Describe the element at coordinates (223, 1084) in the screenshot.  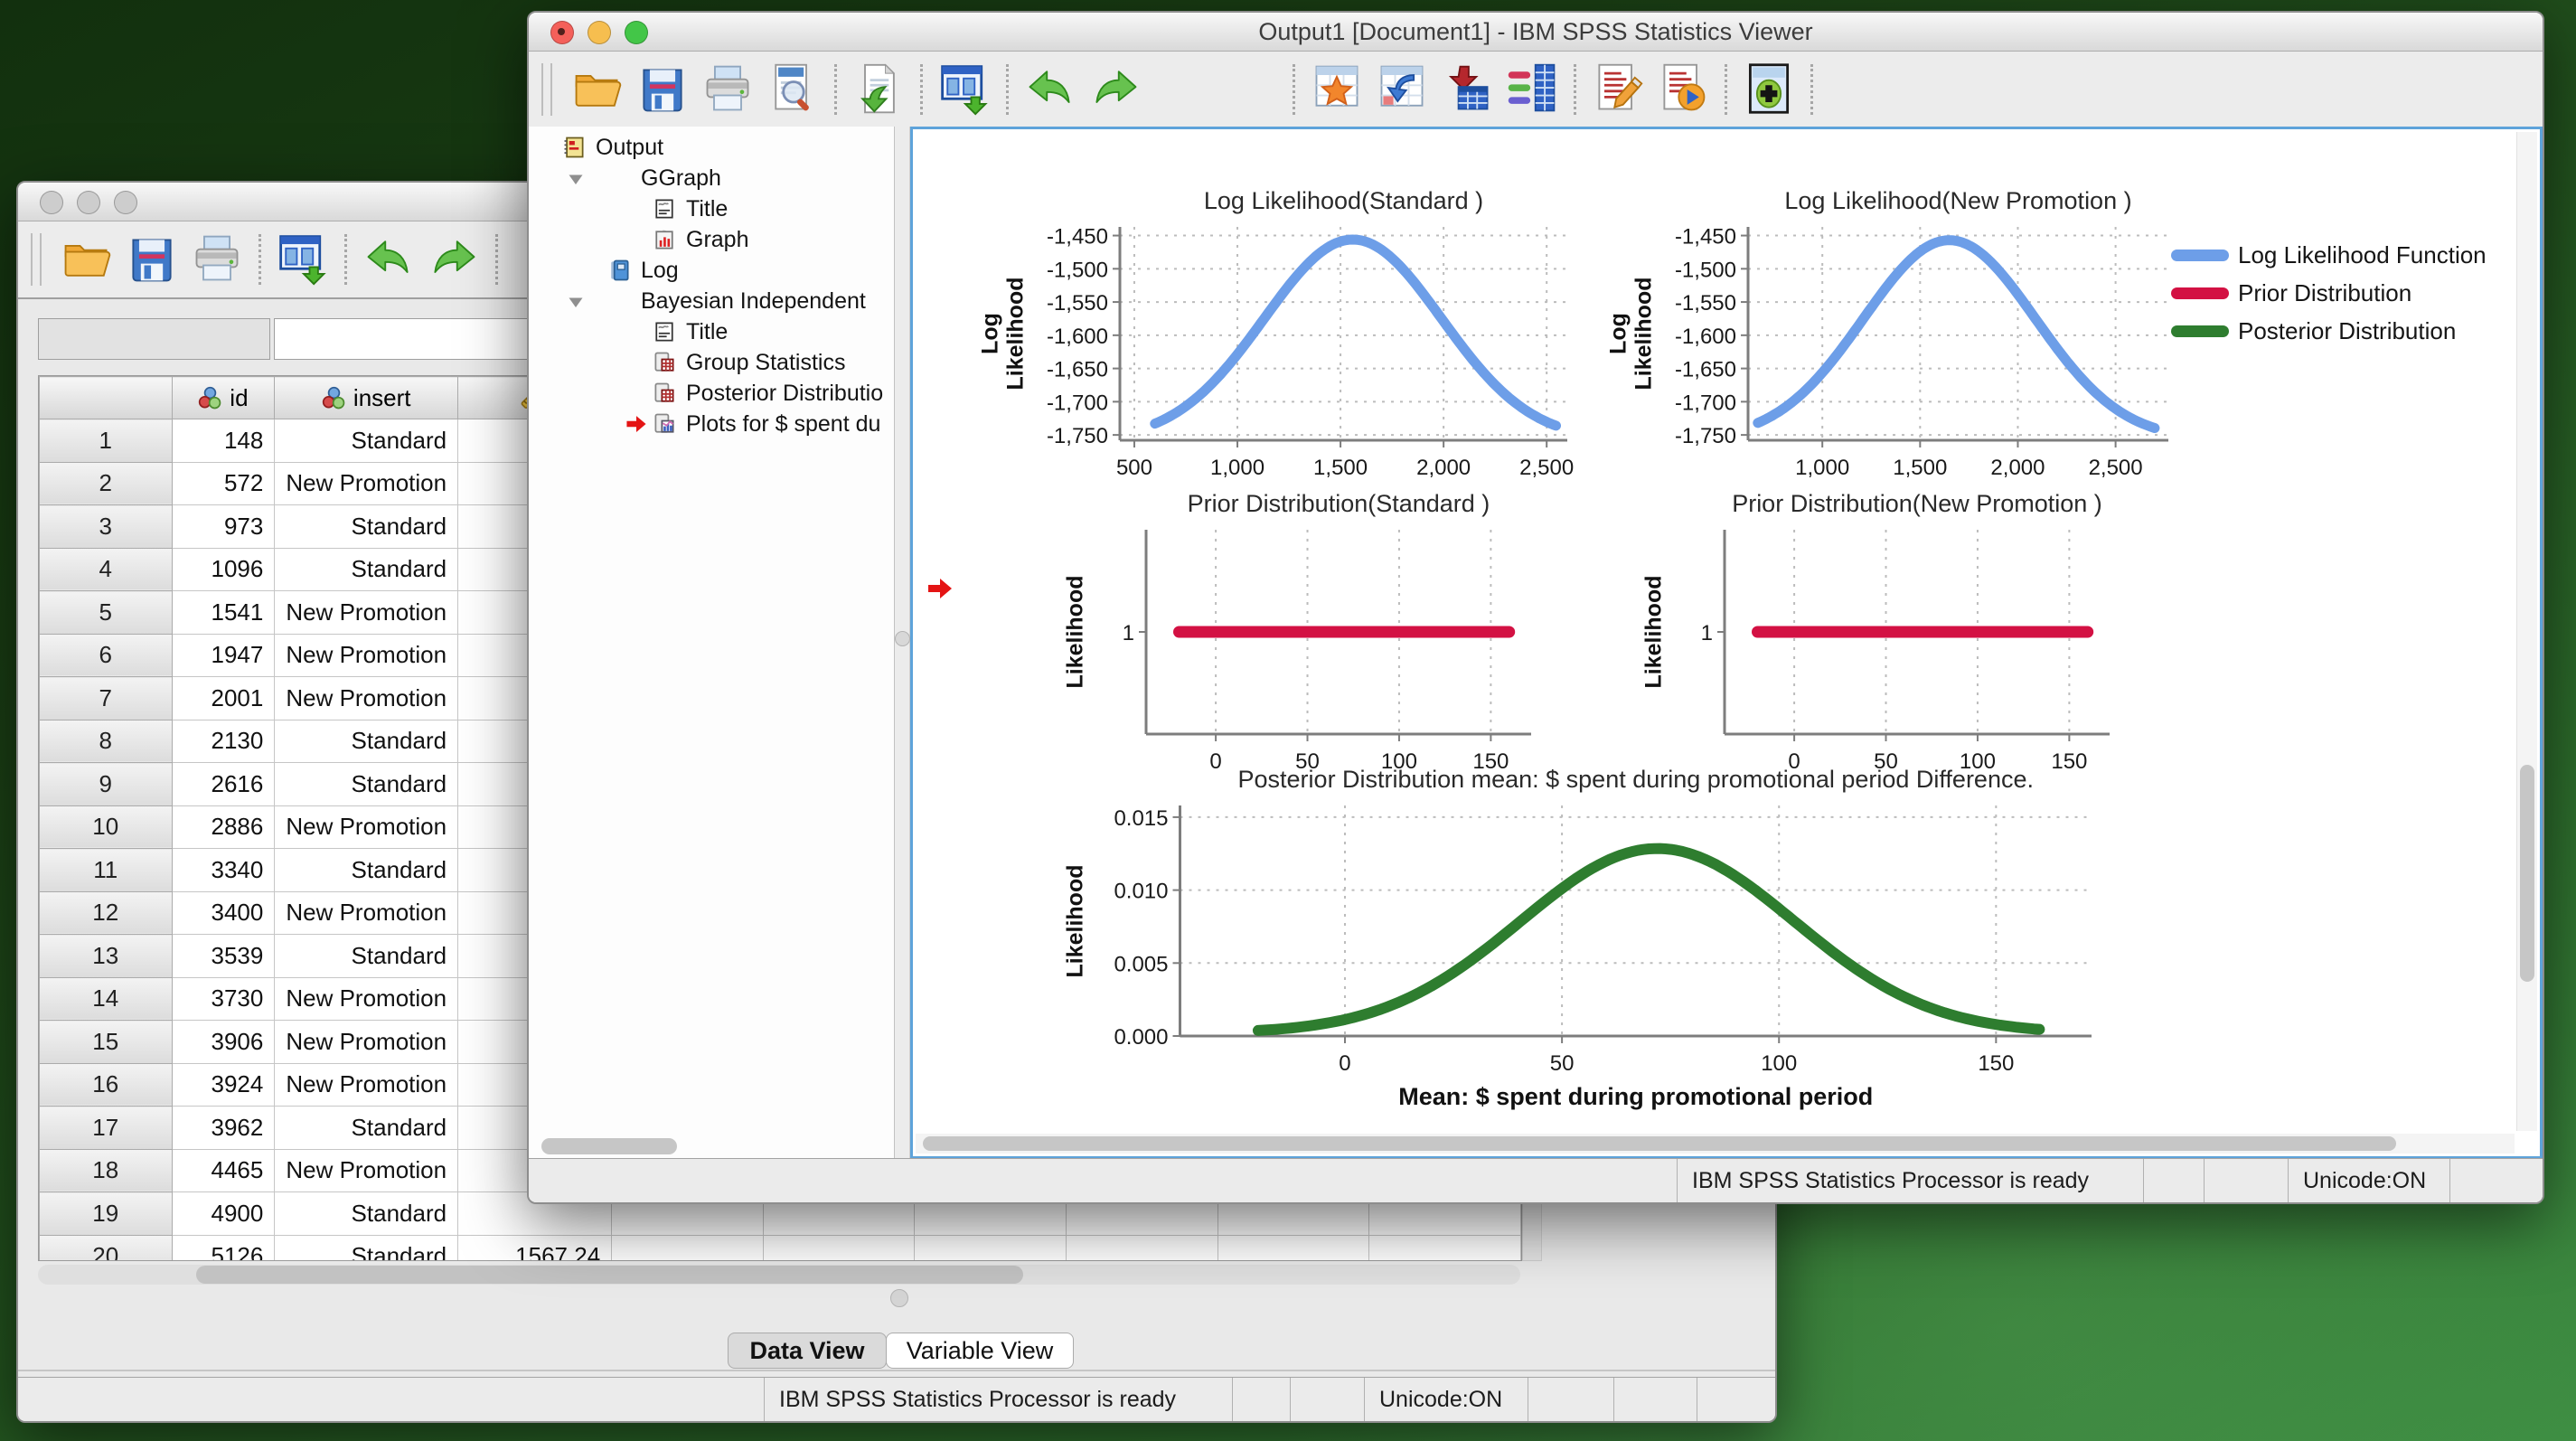
I see `cell: 3924` at that location.